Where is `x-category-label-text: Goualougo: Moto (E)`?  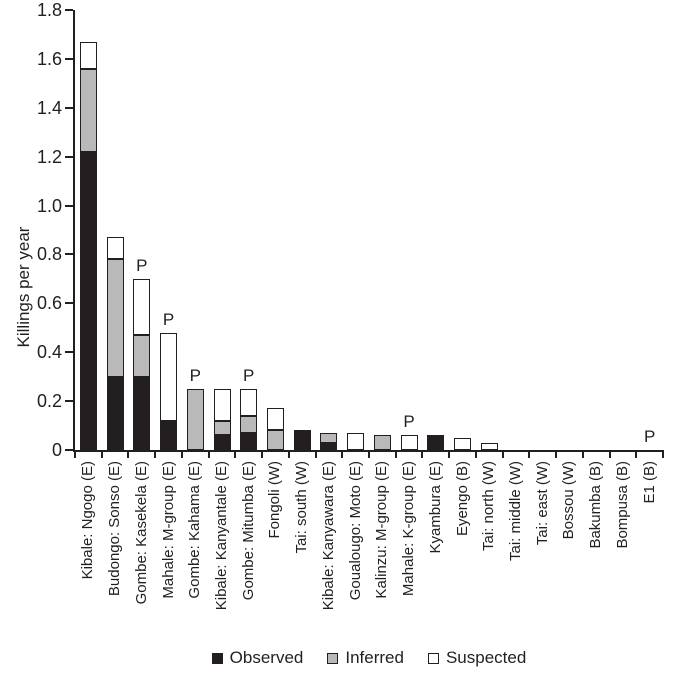
x-category-label-text: Goualougo: Moto (E) is located at coordinates (355, 531).